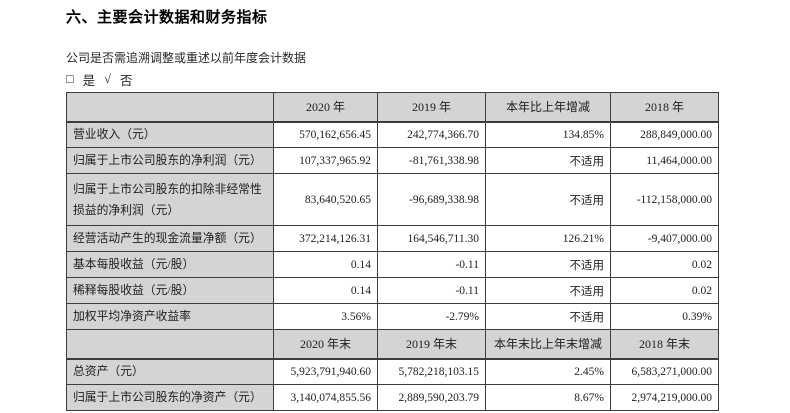 This screenshot has width=790, height=413. What do you see at coordinates (170, 134) in the screenshot?
I see `row-label: 营业收入（元）` at bounding box center [170, 134].